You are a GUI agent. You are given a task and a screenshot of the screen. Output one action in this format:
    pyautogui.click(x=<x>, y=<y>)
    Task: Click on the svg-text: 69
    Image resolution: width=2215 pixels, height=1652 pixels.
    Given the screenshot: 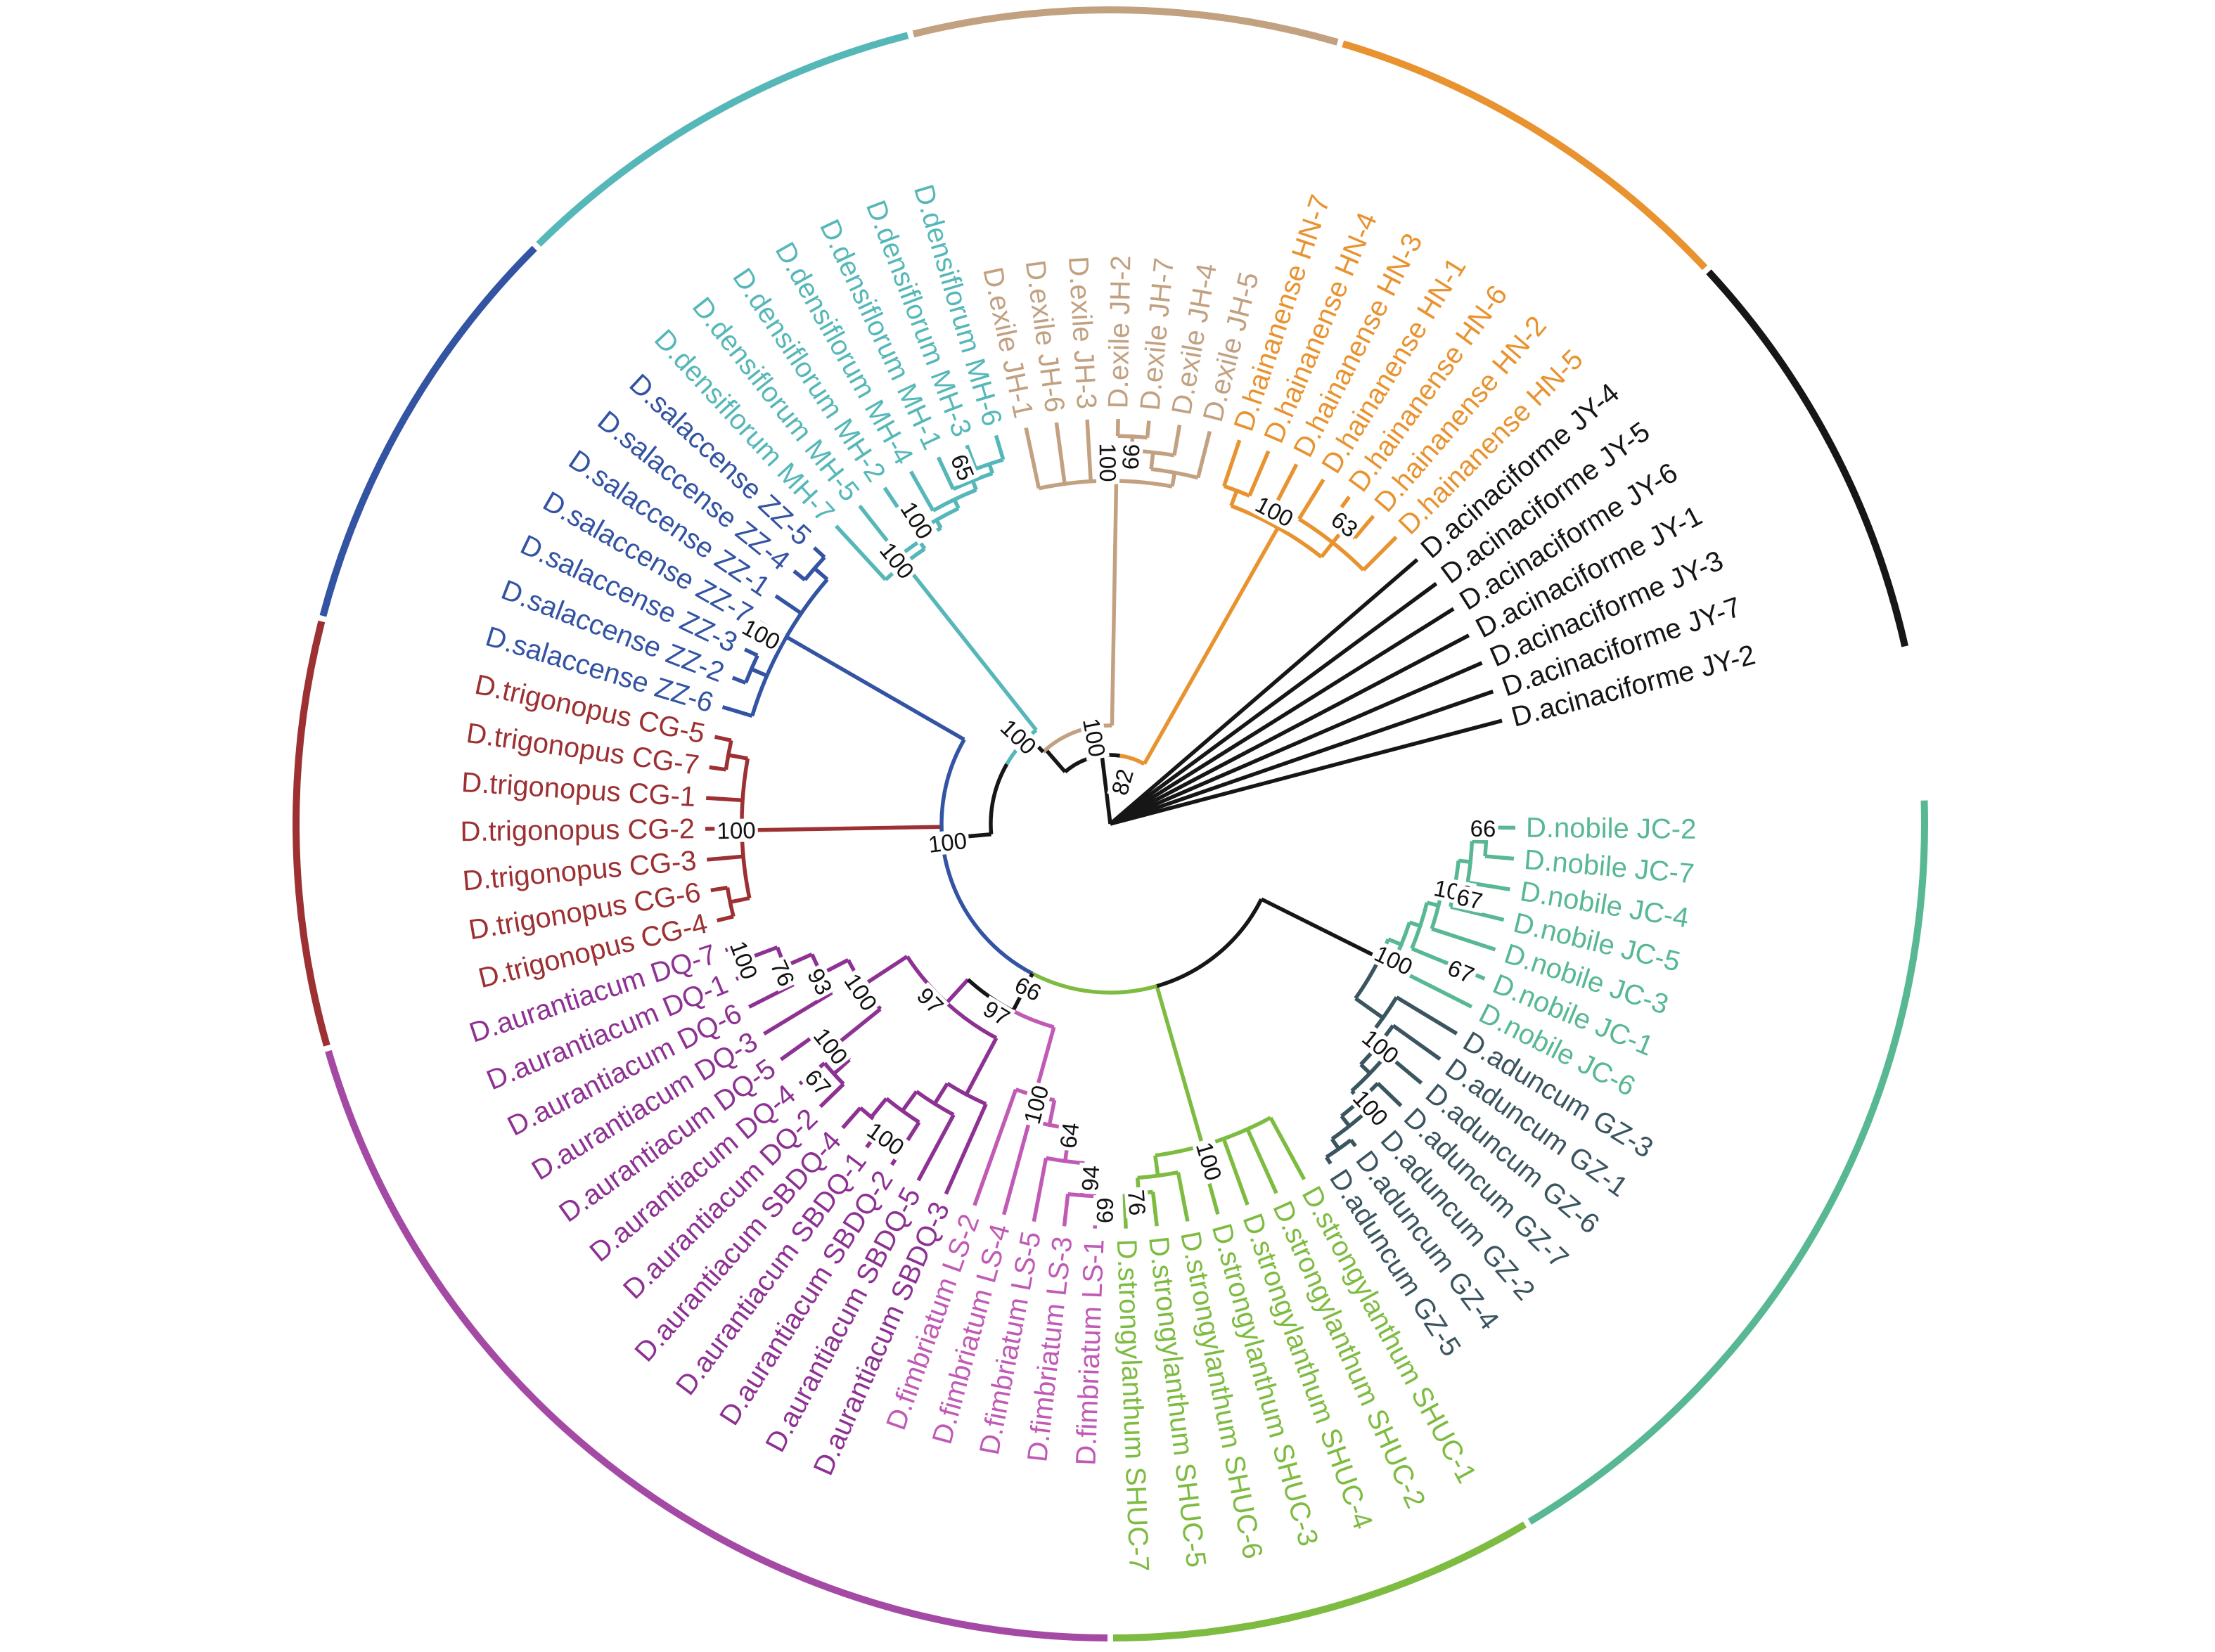 What is the action you would take?
    pyautogui.click(x=1105, y=1210)
    